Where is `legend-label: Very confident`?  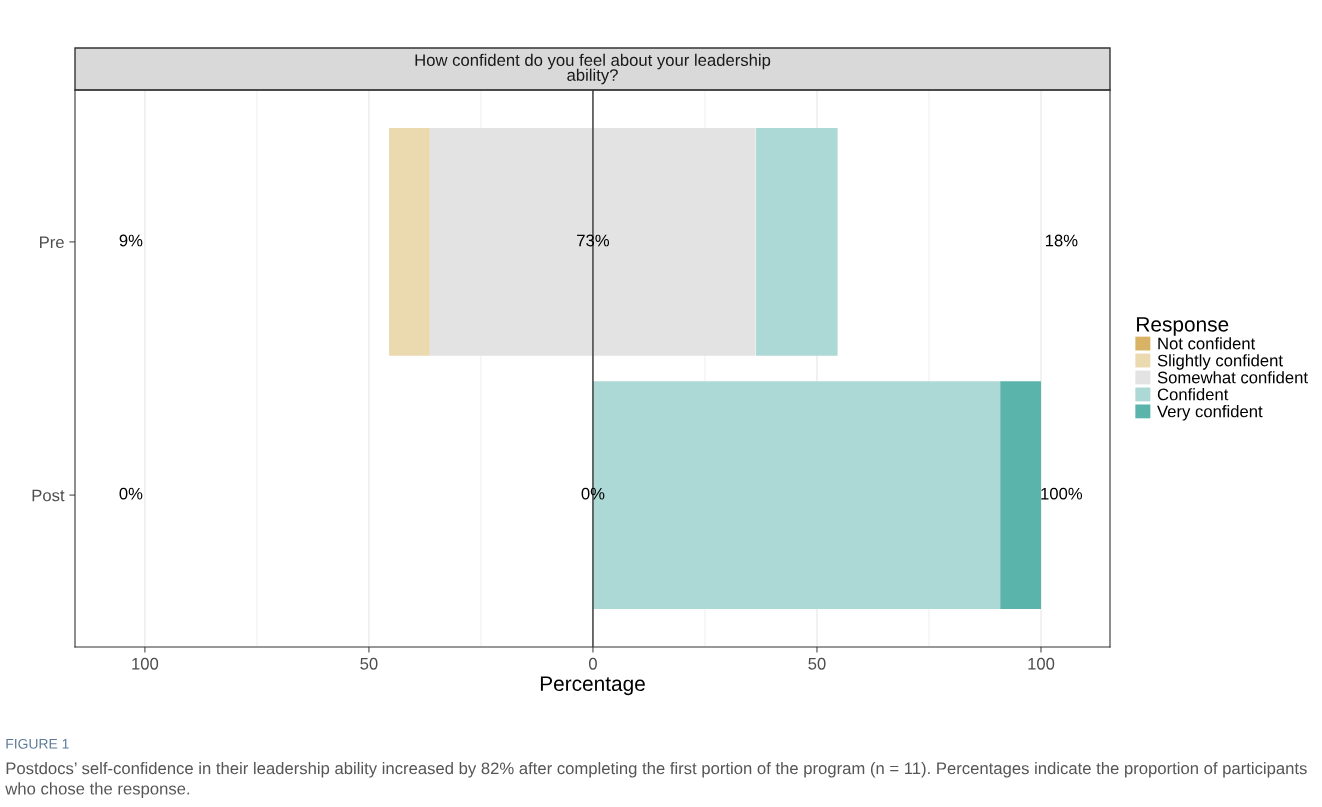
legend-label: Very confident is located at coordinates (1210, 413).